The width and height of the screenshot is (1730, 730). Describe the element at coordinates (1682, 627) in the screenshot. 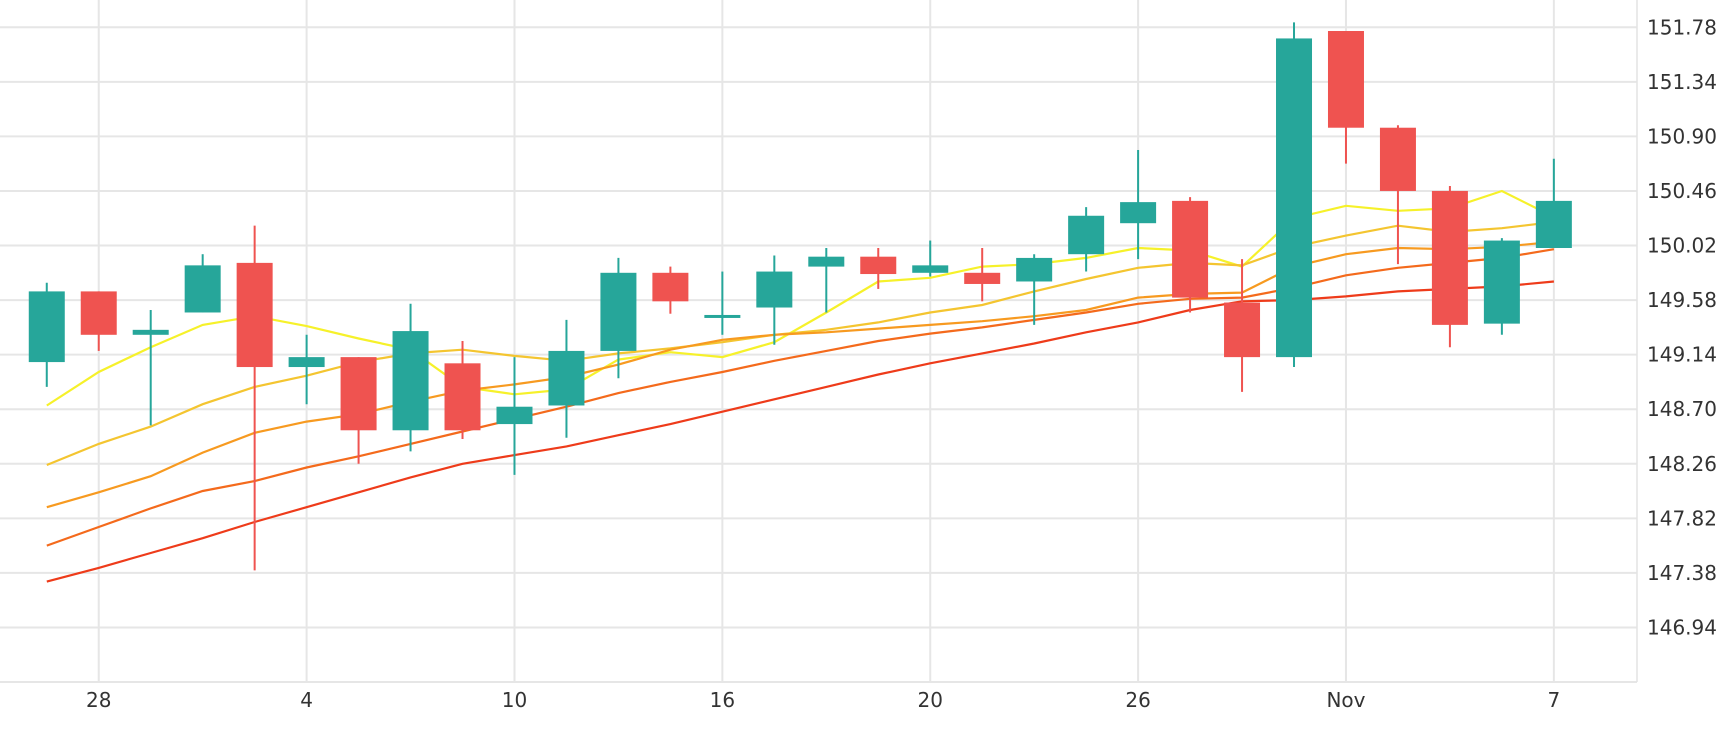

I see `y-tick-label: 146.94` at that location.